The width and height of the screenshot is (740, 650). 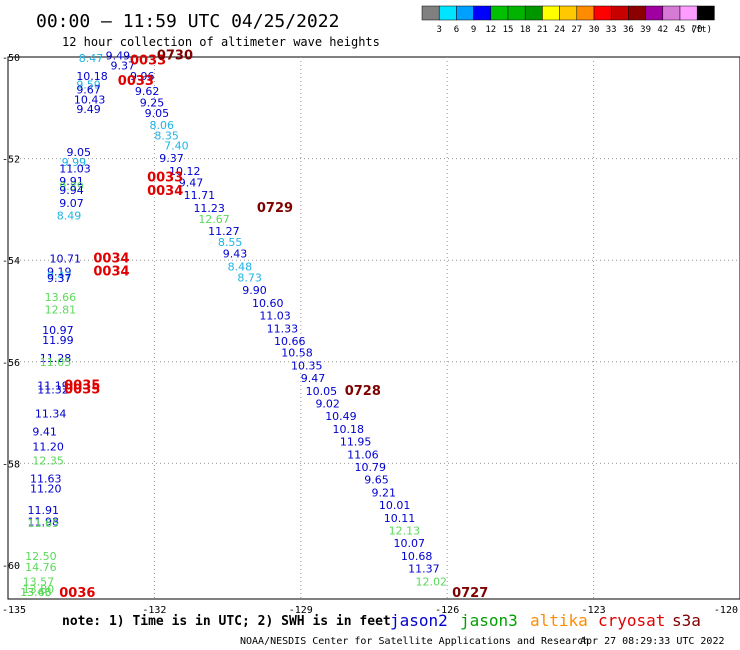 What do you see at coordinates (686, 620) in the screenshot?
I see `legend-s3a: s3a` at bounding box center [686, 620].